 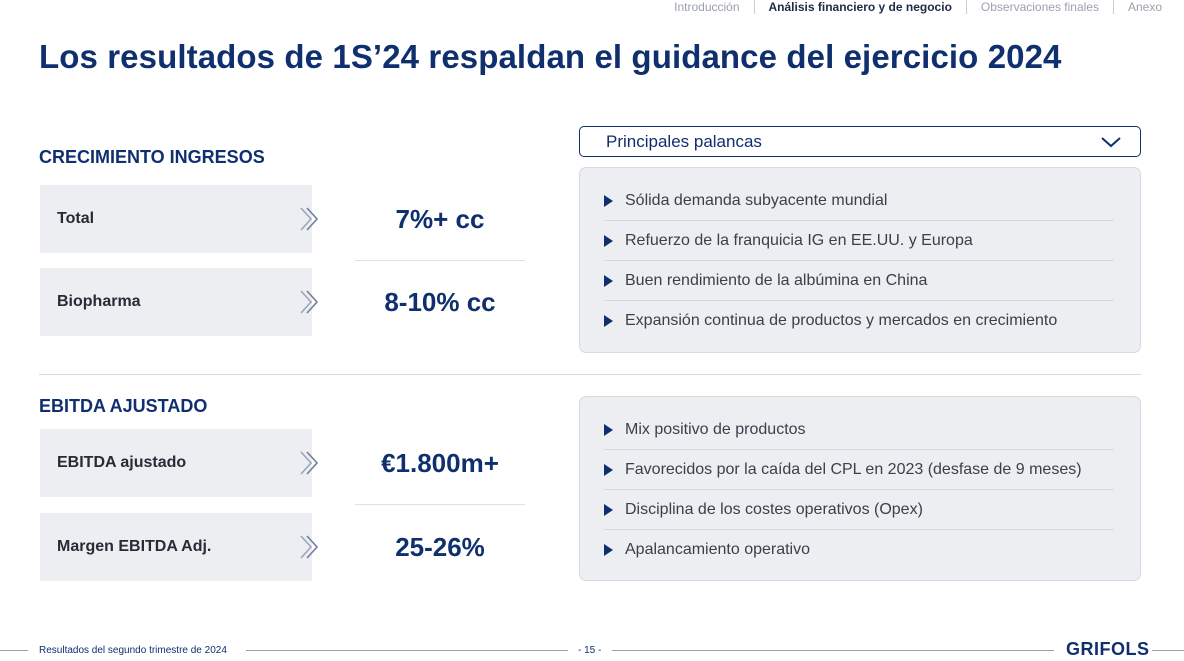 What do you see at coordinates (440, 546) in the screenshot?
I see `metric-value: 25-26%` at bounding box center [440, 546].